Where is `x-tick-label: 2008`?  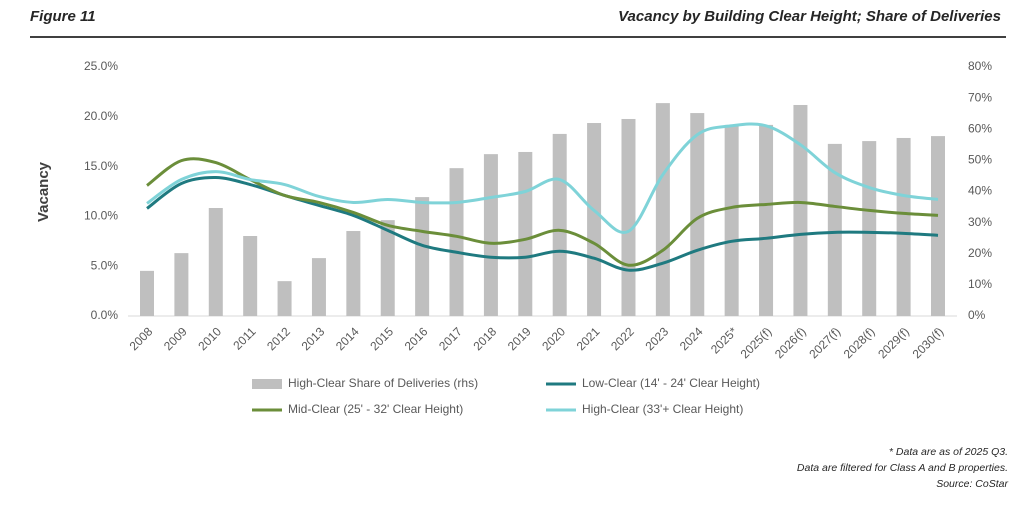
x-tick-label: 2008 is located at coordinates (141, 338).